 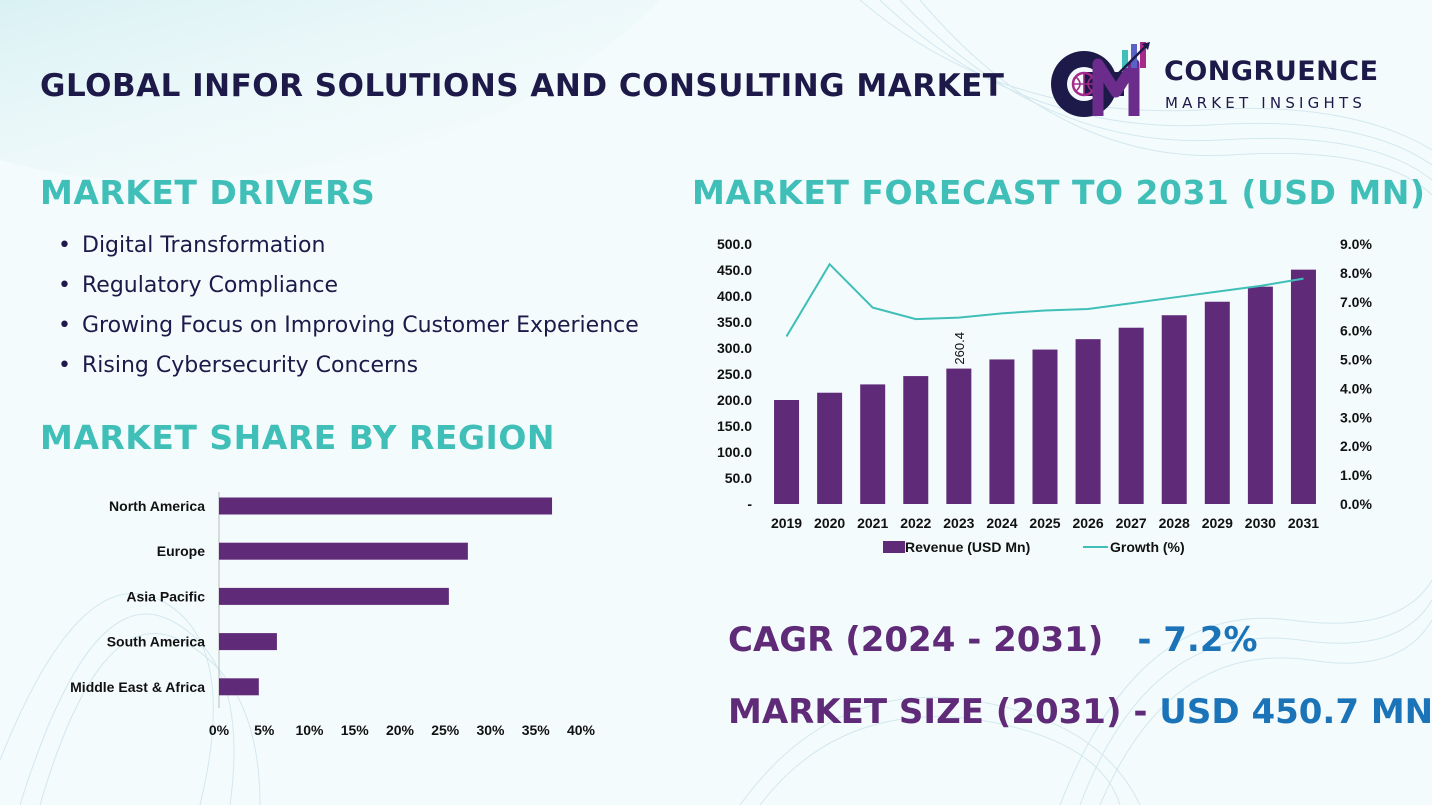 I want to click on x-tick-label: 15%, so click(x=355, y=730).